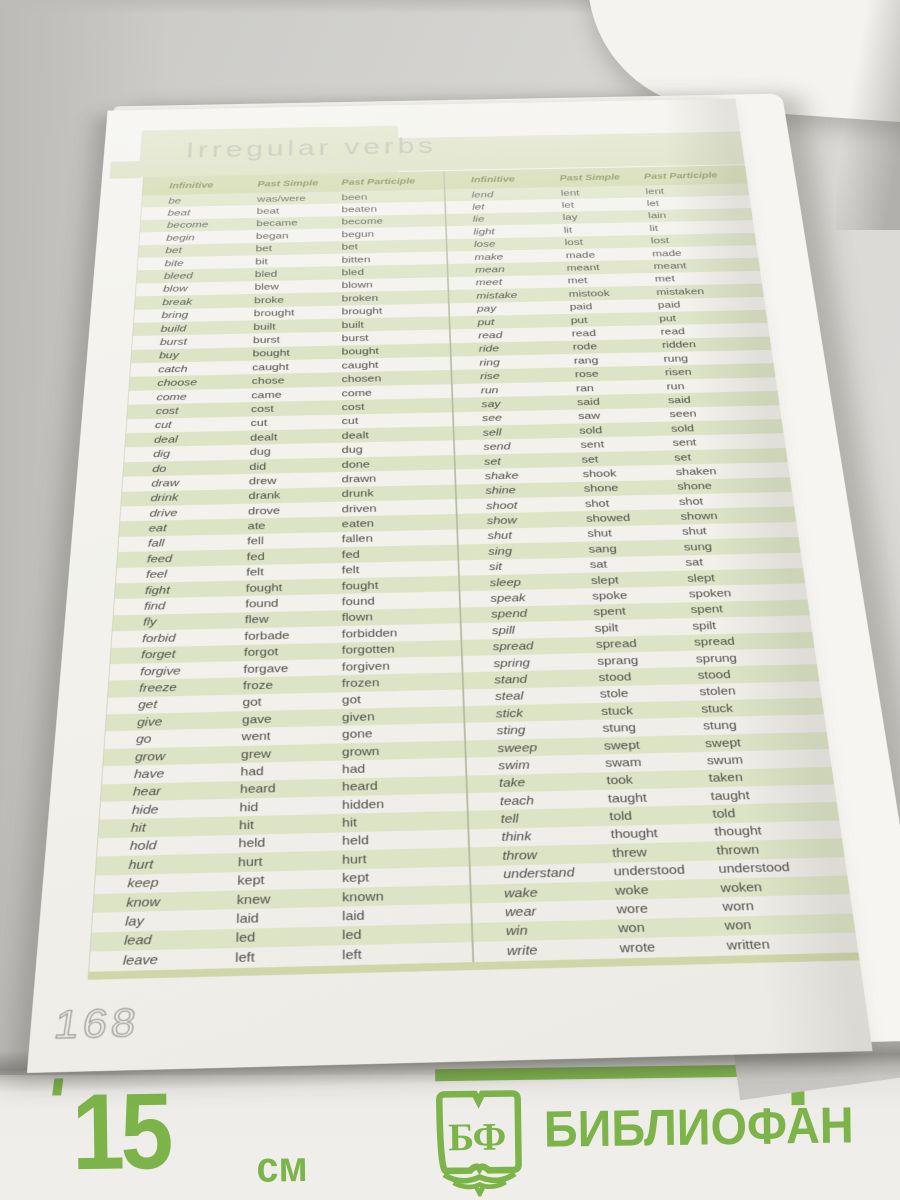 Image resolution: width=900 pixels, height=1200 pixels. What do you see at coordinates (353, 407) in the screenshot?
I see `cell-past-participle: cost` at bounding box center [353, 407].